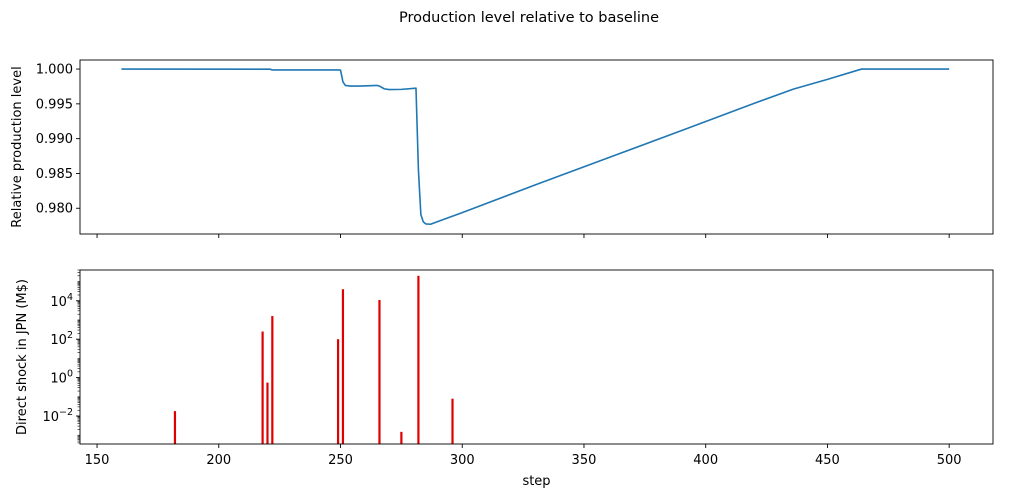 Image resolution: width=1019 pixels, height=498 pixels. Describe the element at coordinates (529, 18) in the screenshot. I see `figure-title: Production level relative to baseline` at that location.